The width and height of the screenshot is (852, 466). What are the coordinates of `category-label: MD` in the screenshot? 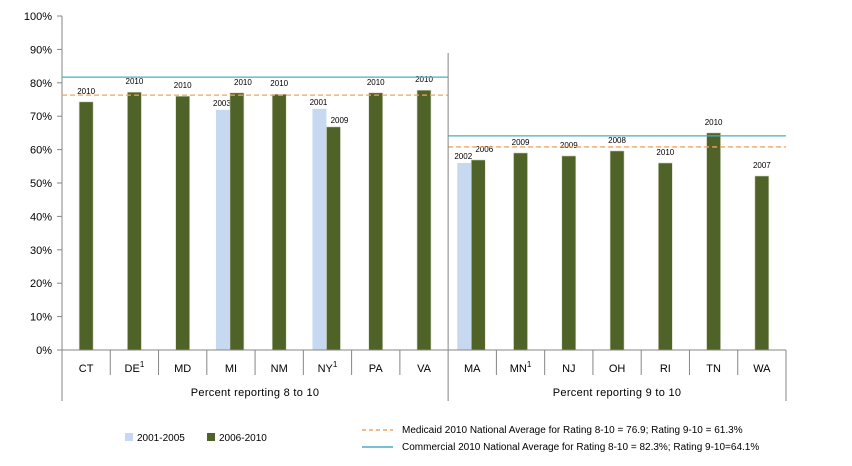 It's located at (182, 369).